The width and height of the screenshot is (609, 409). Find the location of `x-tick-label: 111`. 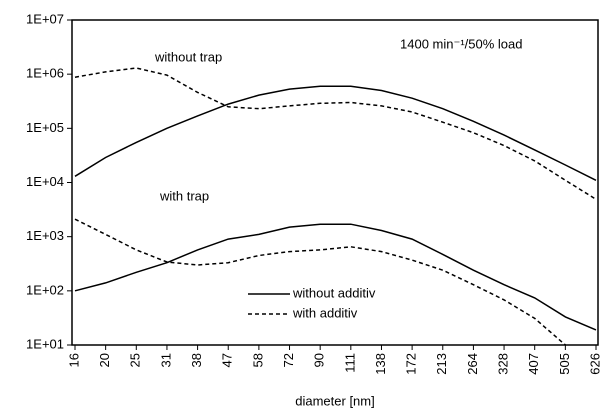

x-tick-label: 111 is located at coordinates (349, 363).